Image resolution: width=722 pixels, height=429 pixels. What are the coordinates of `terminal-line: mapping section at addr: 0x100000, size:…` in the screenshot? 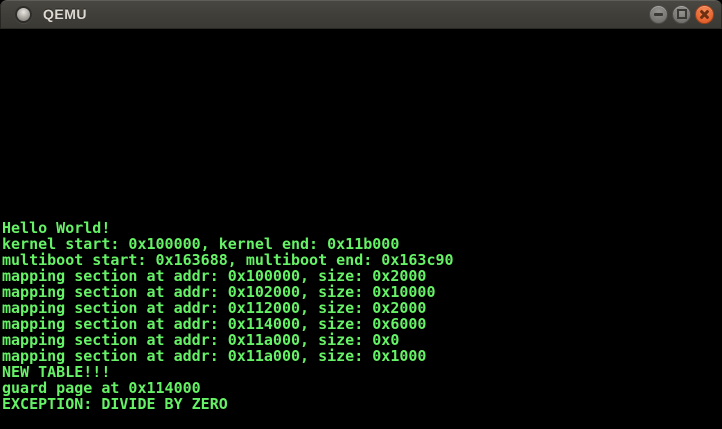 It's located at (214, 276).